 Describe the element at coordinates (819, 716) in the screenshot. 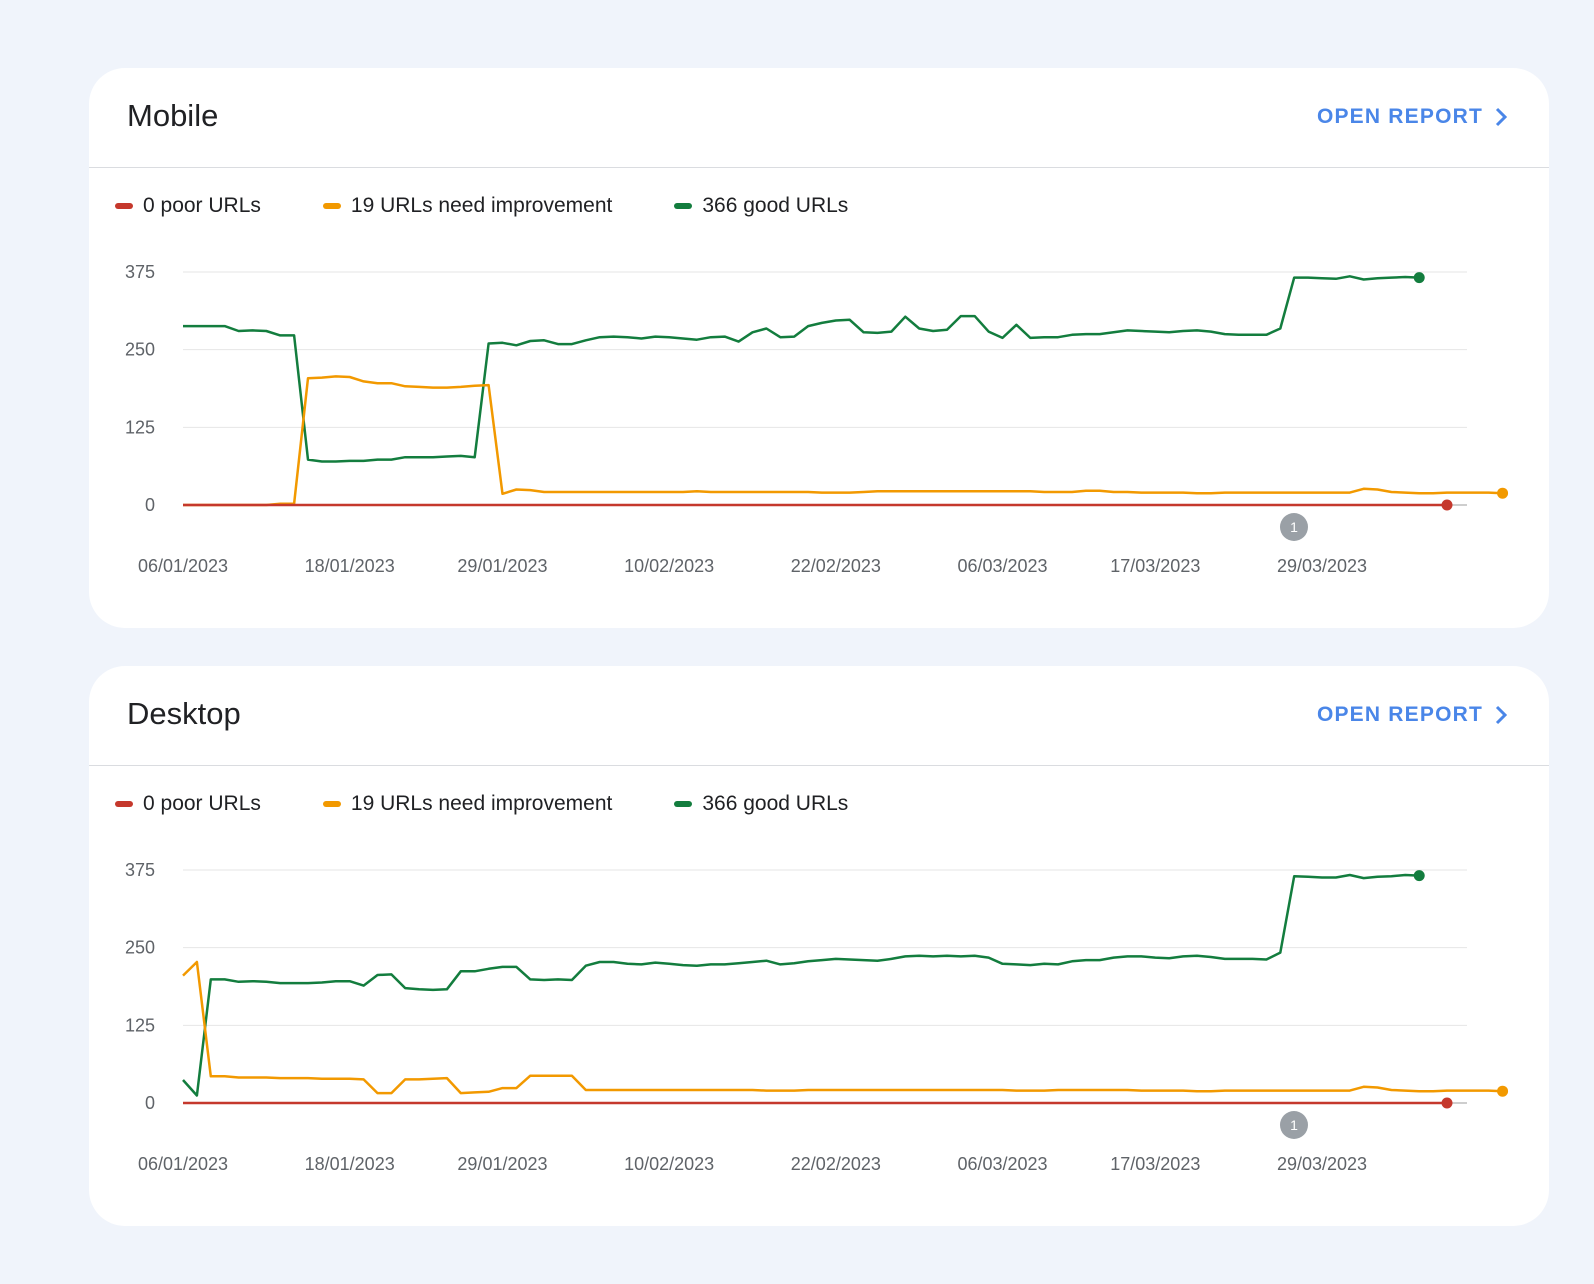

I see `card-header: Desktop OPEN REPORT` at that location.